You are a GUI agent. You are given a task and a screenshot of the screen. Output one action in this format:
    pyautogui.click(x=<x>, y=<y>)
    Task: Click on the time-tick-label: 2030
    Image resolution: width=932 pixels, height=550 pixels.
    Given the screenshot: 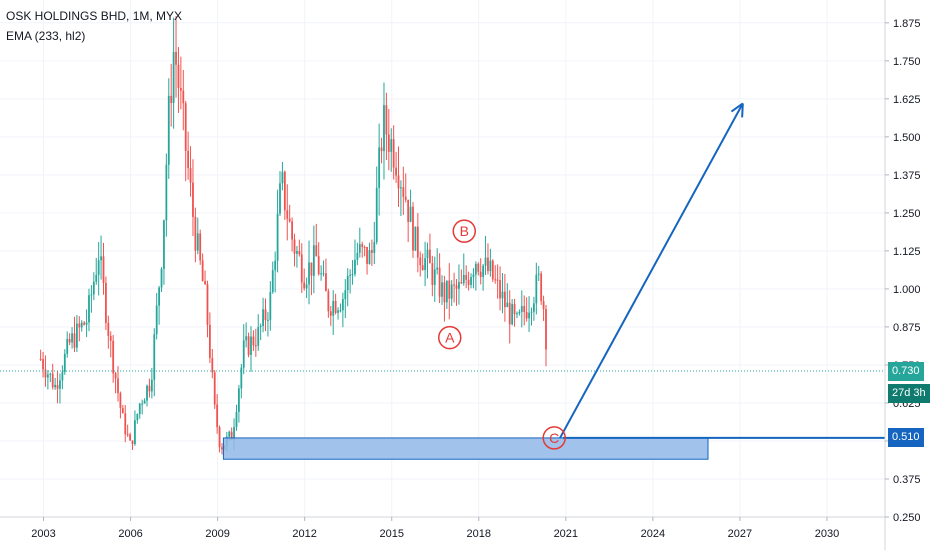 What is the action you would take?
    pyautogui.click(x=827, y=534)
    